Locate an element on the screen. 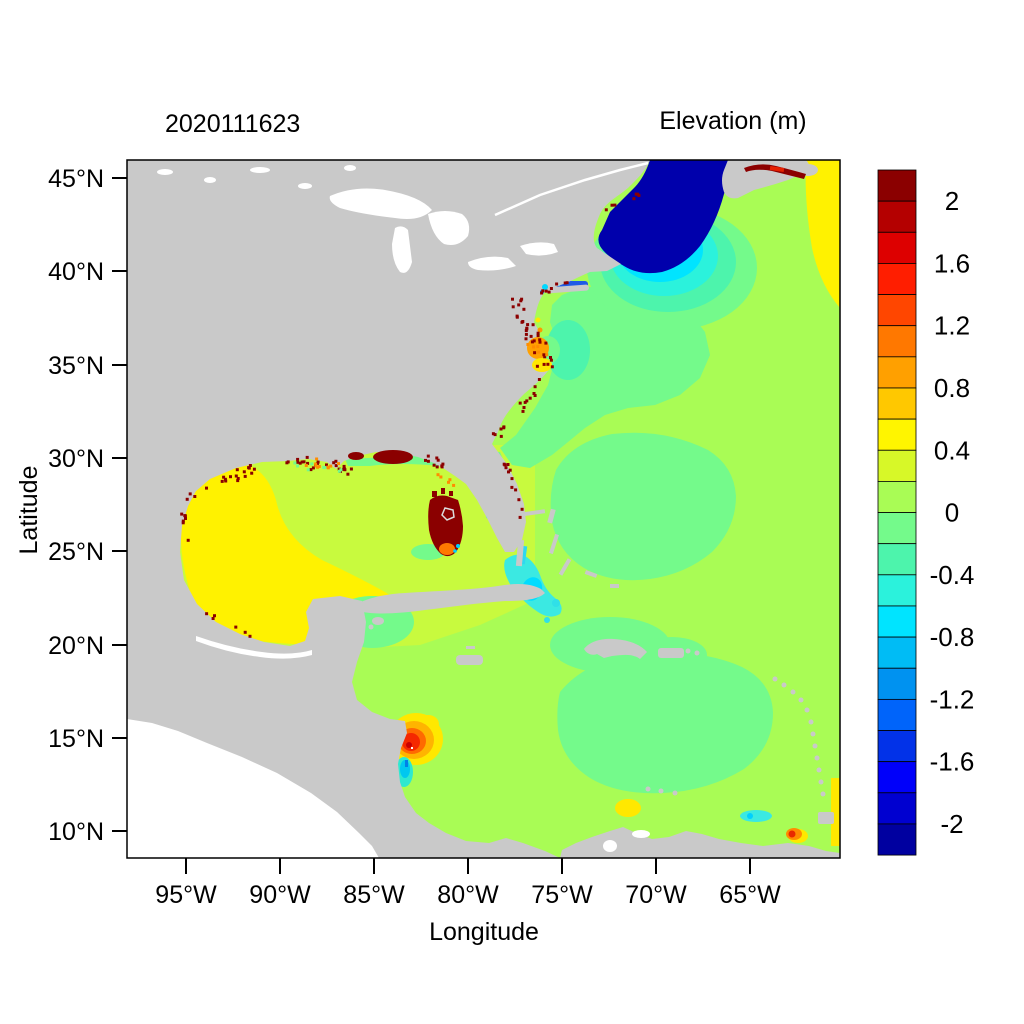 The width and height of the screenshot is (1024, 1024). colorbar-tick-label: 1.2 is located at coordinates (952, 326).